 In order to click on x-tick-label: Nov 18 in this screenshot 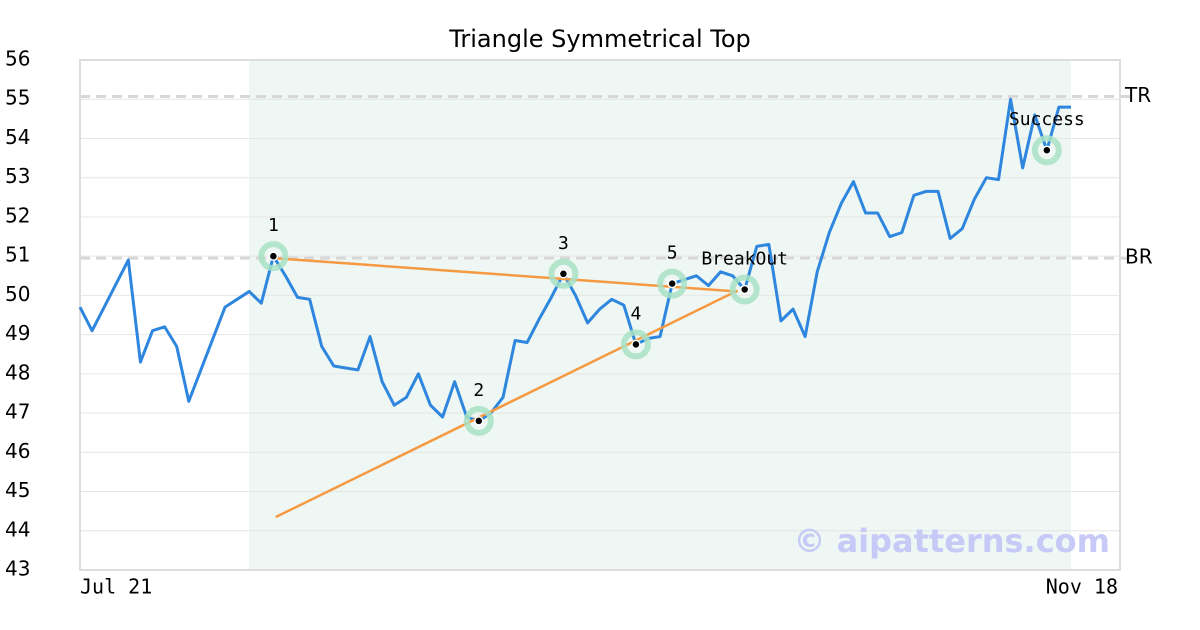, I will do `click(1082, 587)`.